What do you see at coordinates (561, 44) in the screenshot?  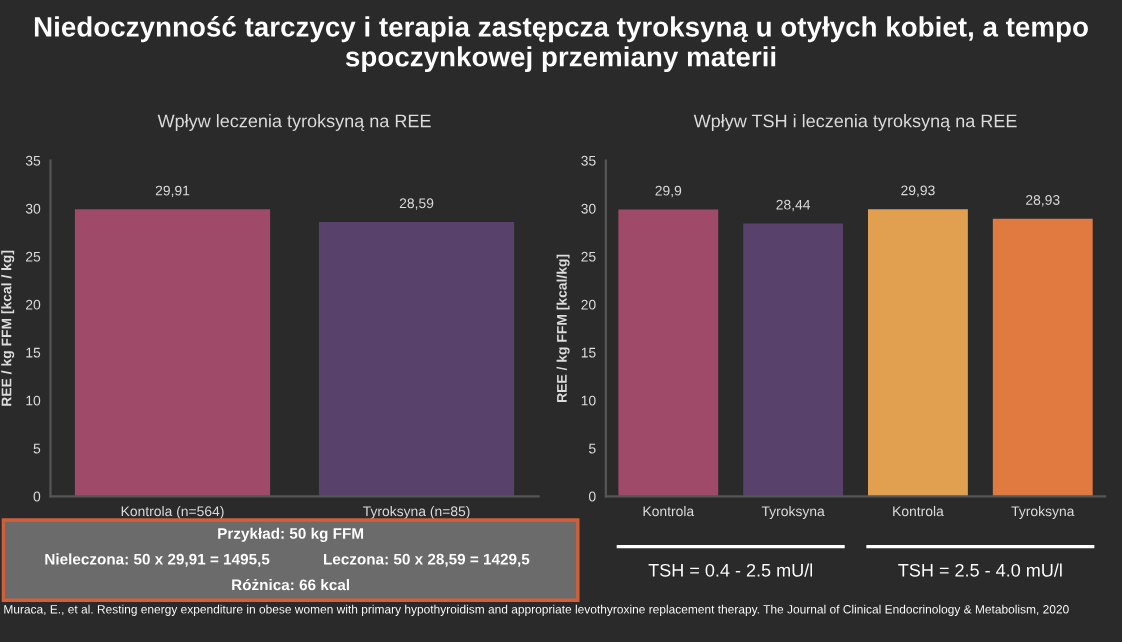 I see `text: Niedoczynność tarczycy i terapia zastępcza tyroksyną u otyłych kobiet, a tempo spoczynkowej przemiany materii` at bounding box center [561, 44].